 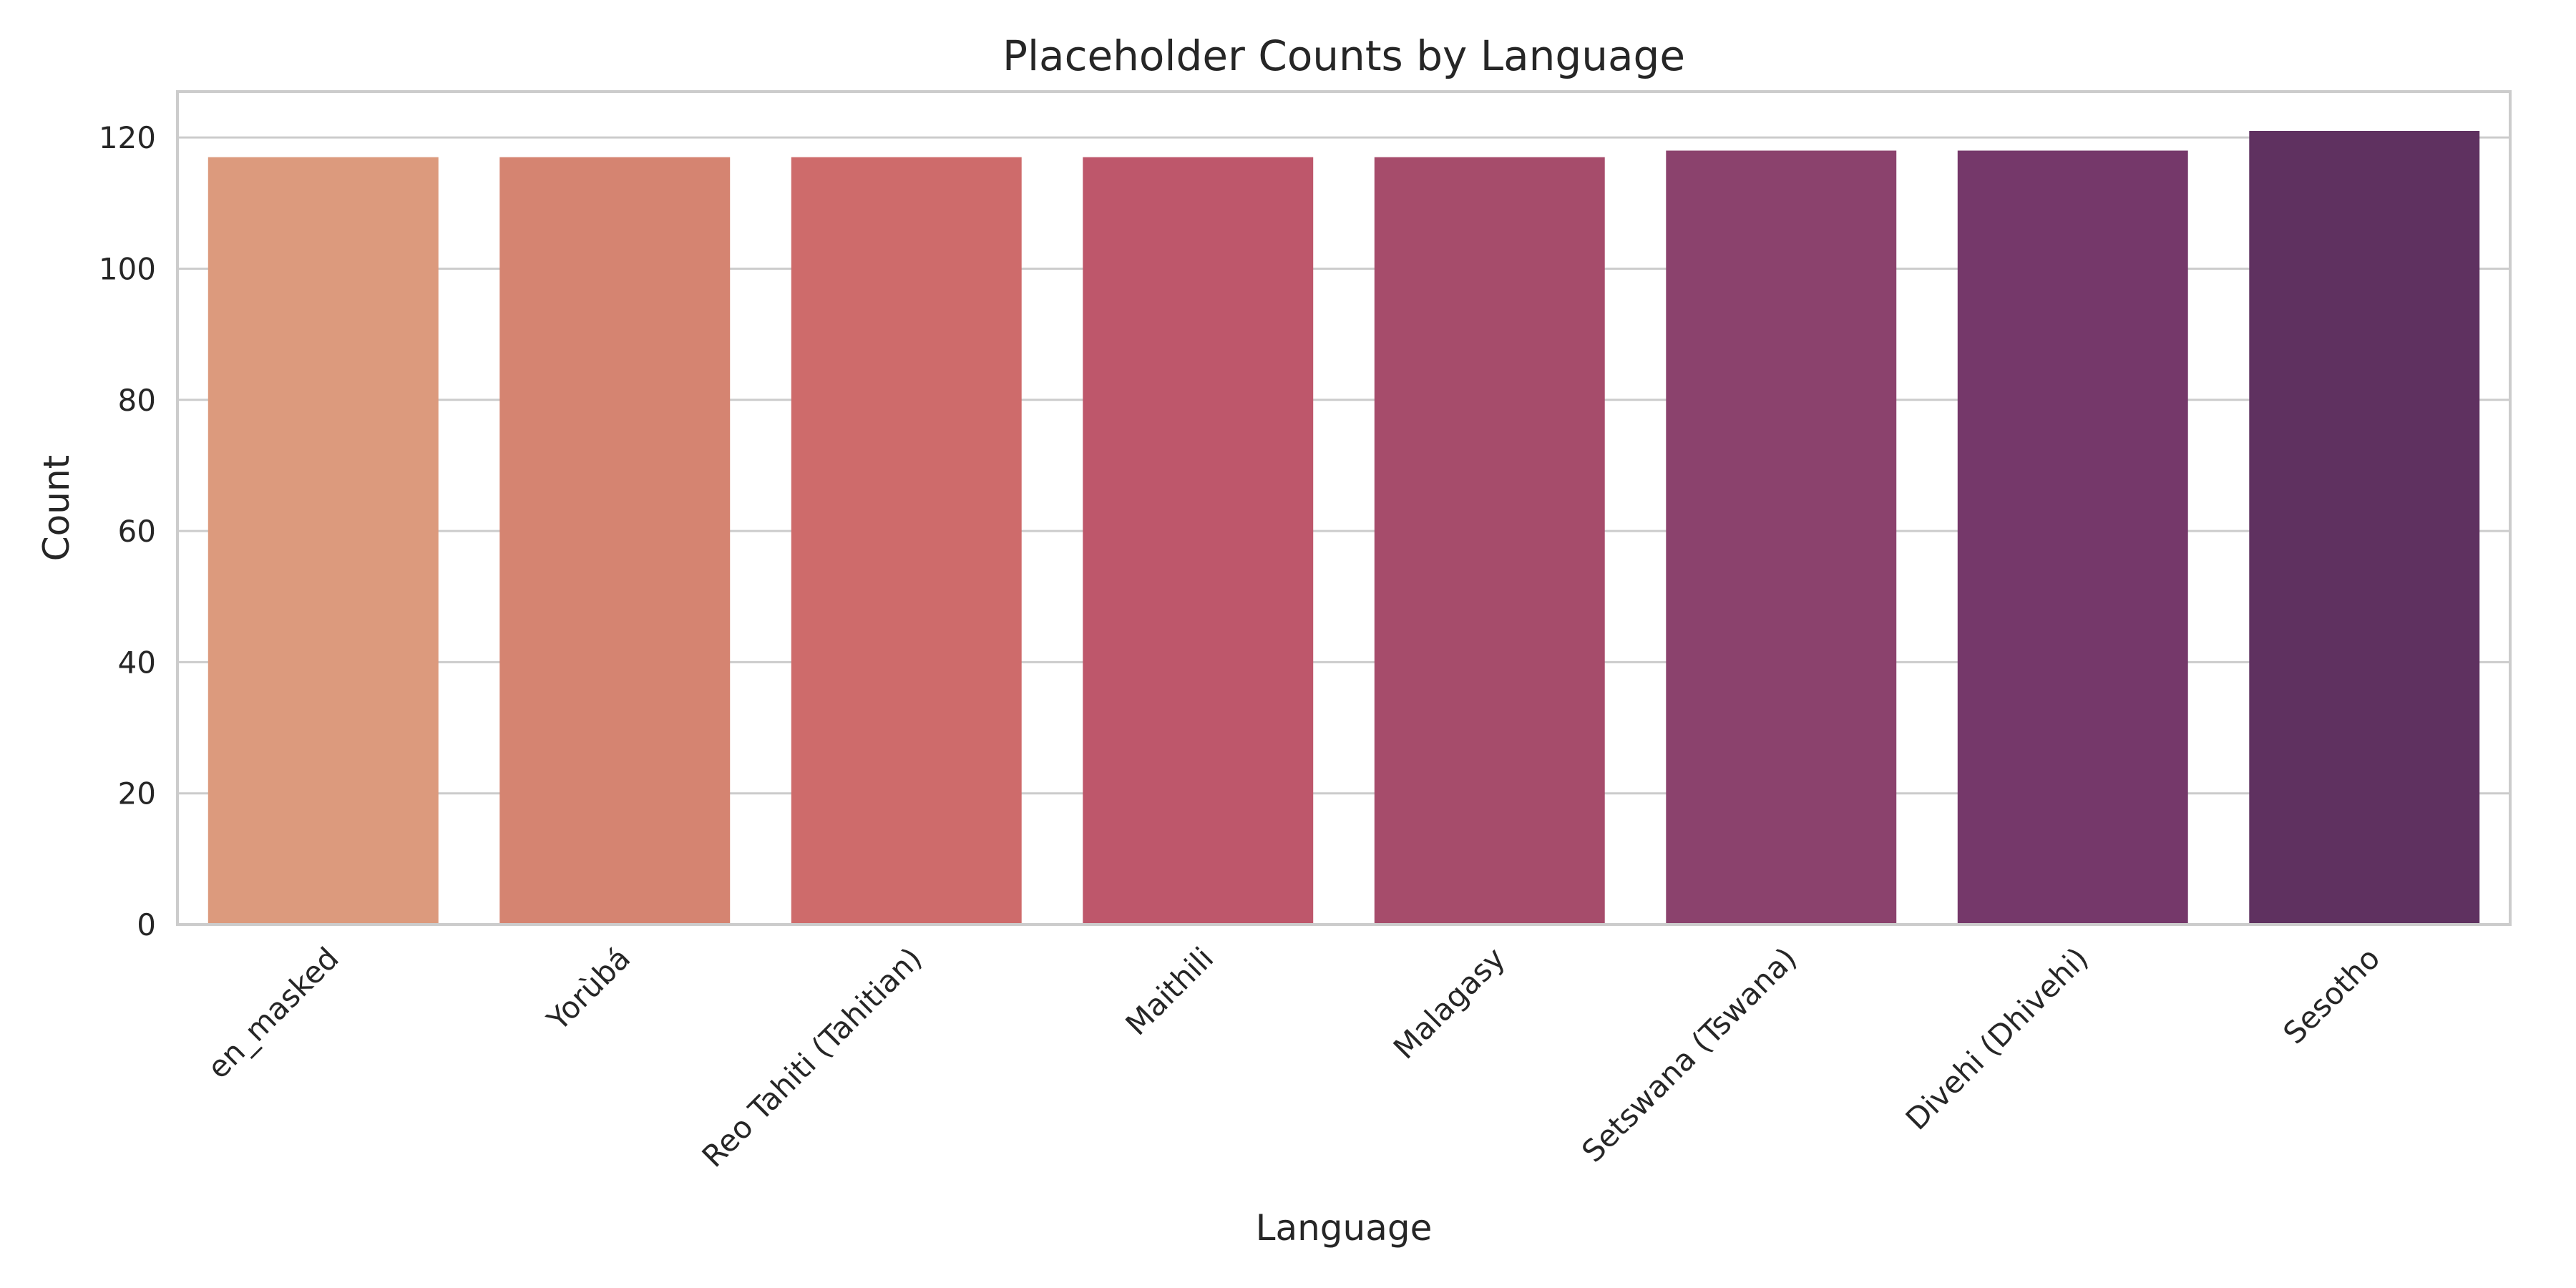 What do you see at coordinates (812, 1057) in the screenshot?
I see `x-tick-label: Reo Tahiti (Tahitian)` at bounding box center [812, 1057].